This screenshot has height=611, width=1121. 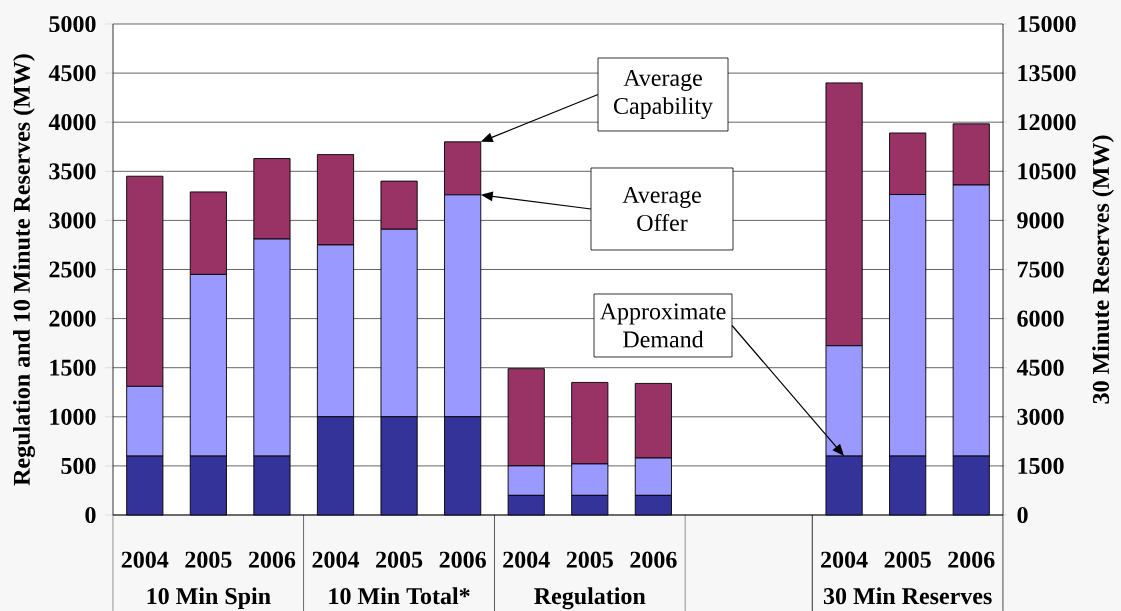 I want to click on text: 10 Min Spin, so click(x=209, y=598).